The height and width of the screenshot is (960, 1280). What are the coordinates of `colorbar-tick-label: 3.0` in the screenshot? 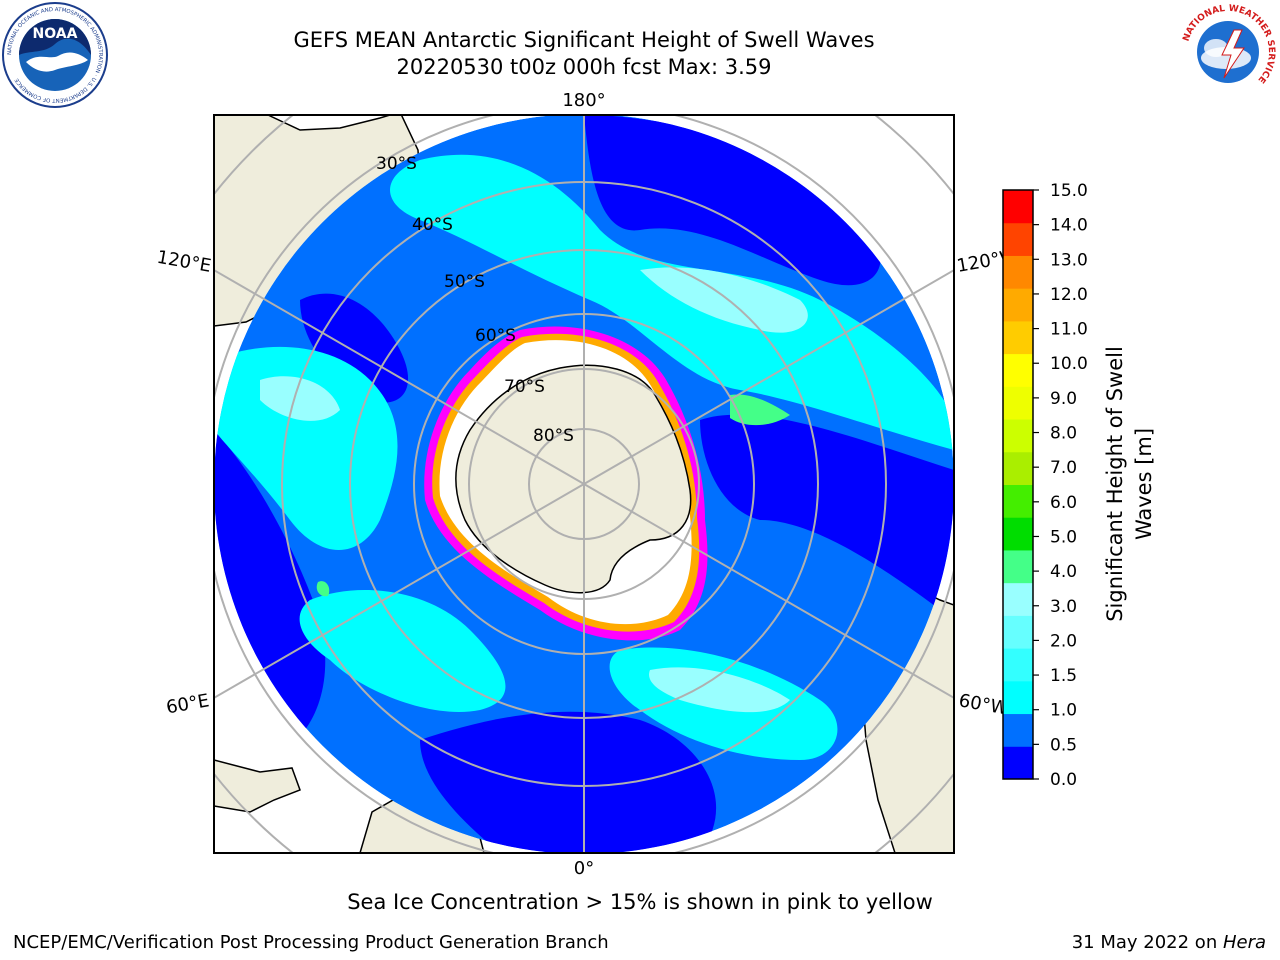 It's located at (1063, 607).